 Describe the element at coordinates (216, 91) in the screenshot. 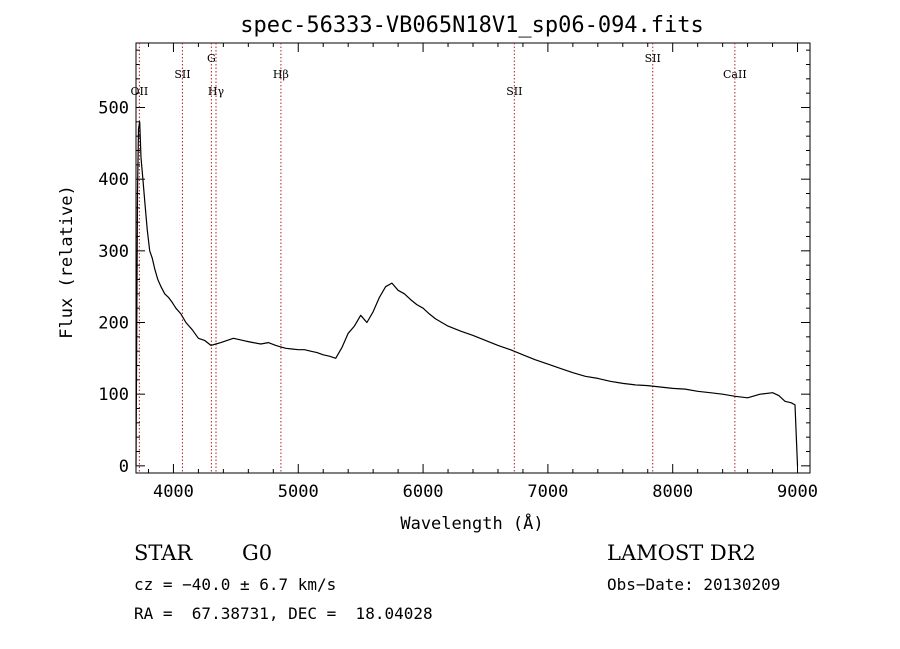

I see `spectral-line-label: Hγ` at that location.